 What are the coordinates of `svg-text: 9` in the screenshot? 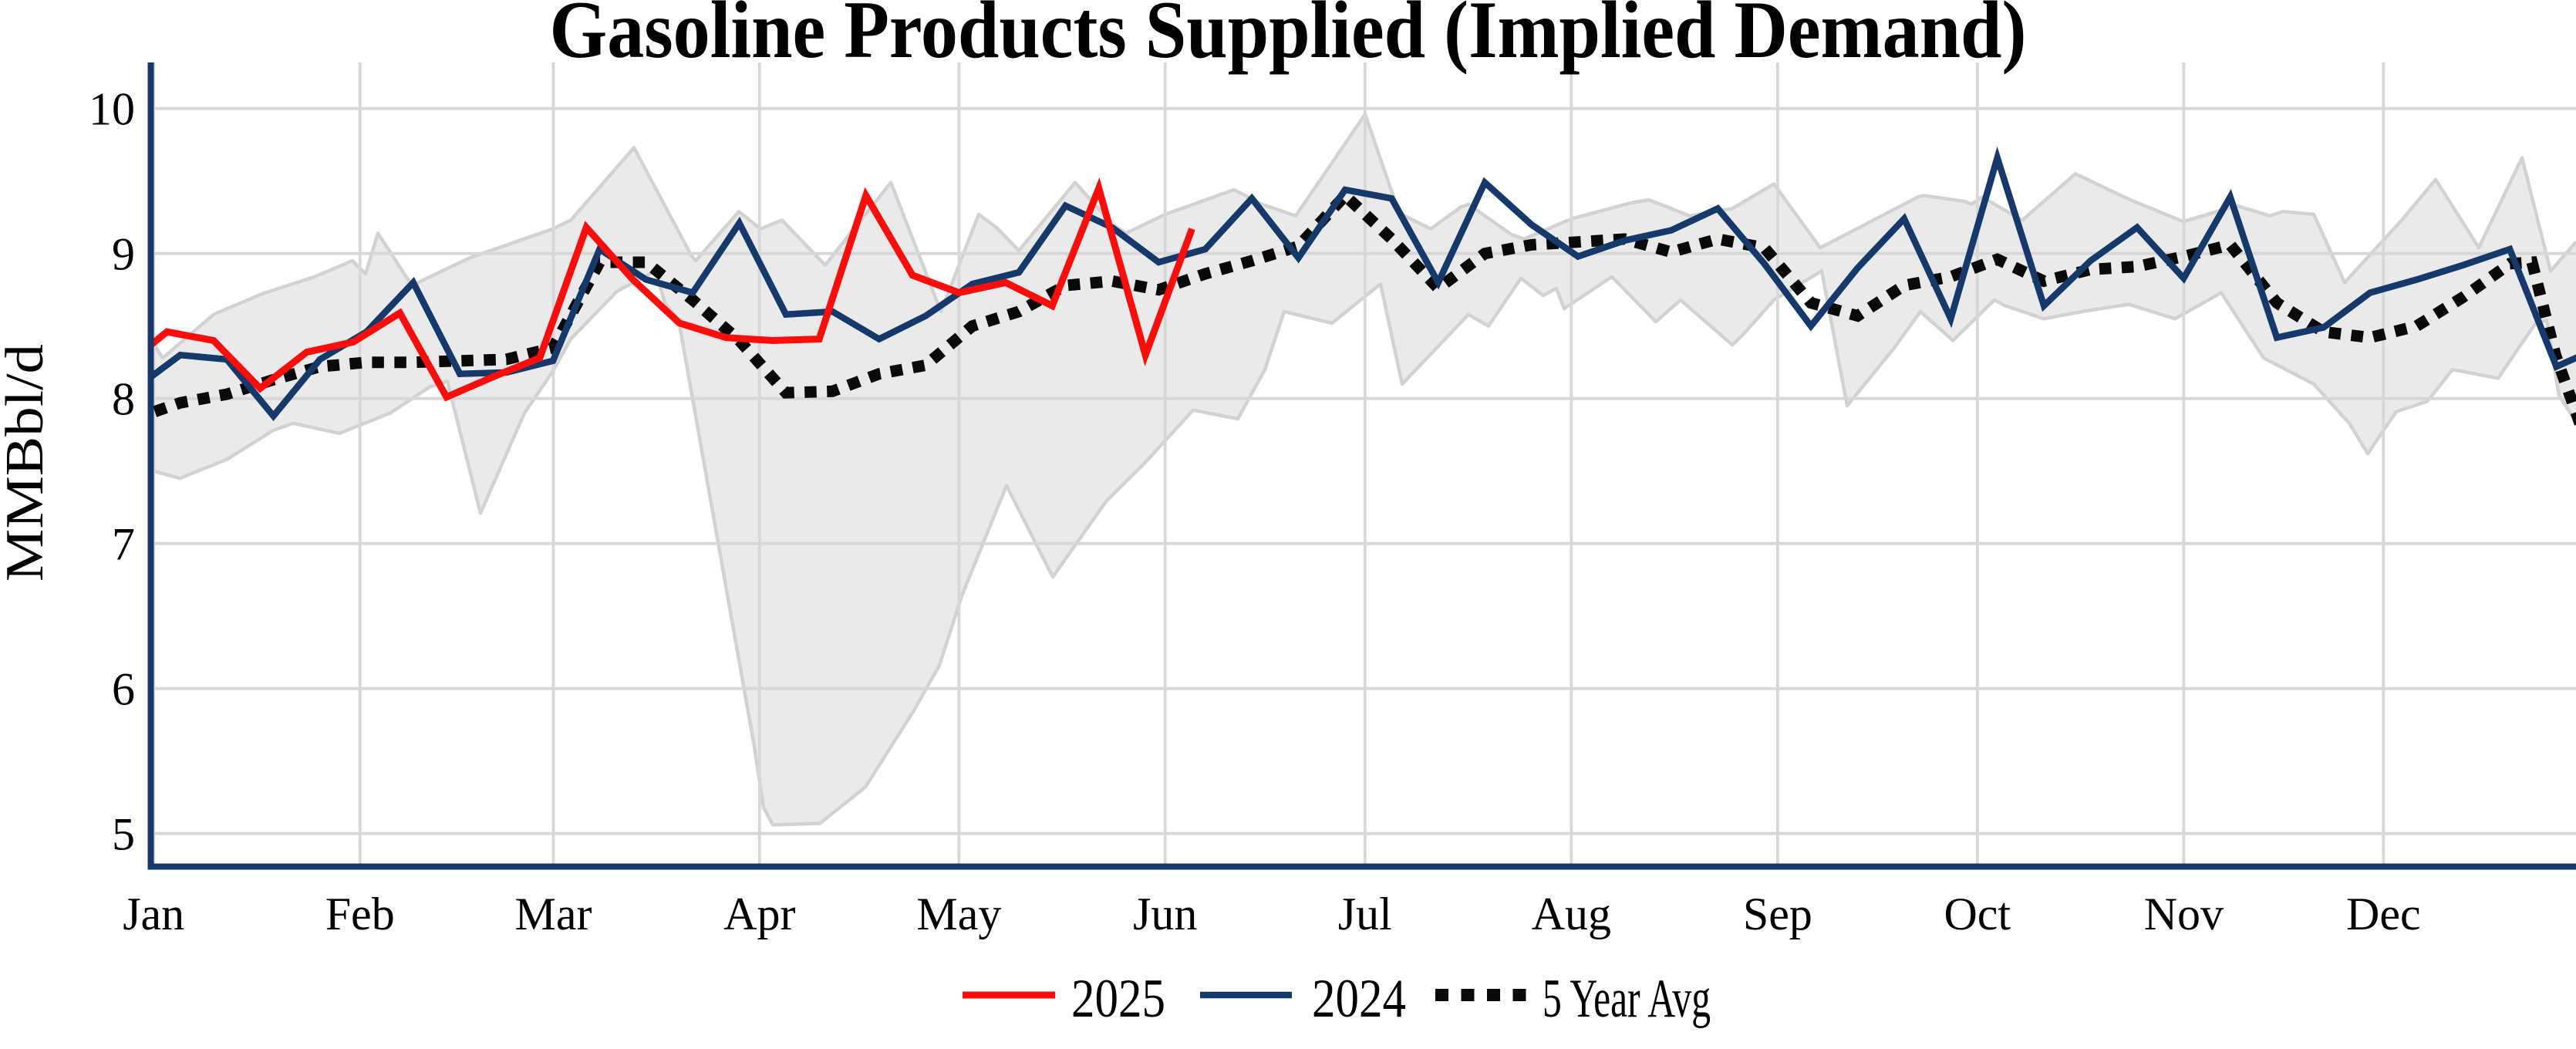 It's located at (123, 254).